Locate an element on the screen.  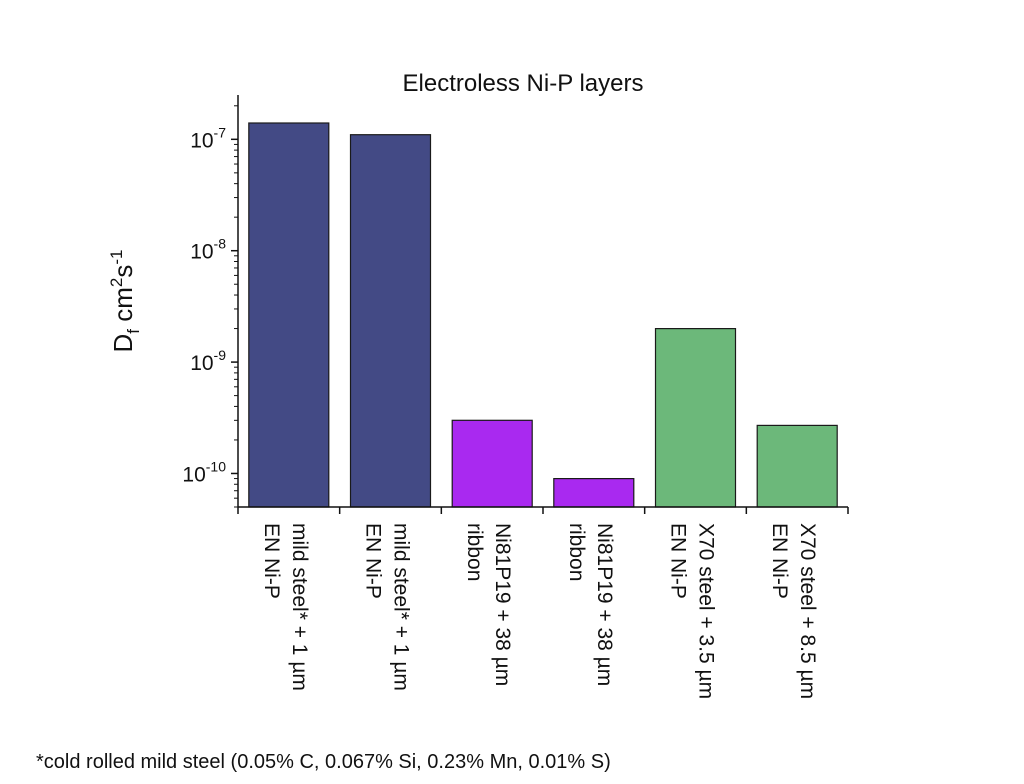
y-tick-label: 10⁻⁹ is located at coordinates (208, 361).